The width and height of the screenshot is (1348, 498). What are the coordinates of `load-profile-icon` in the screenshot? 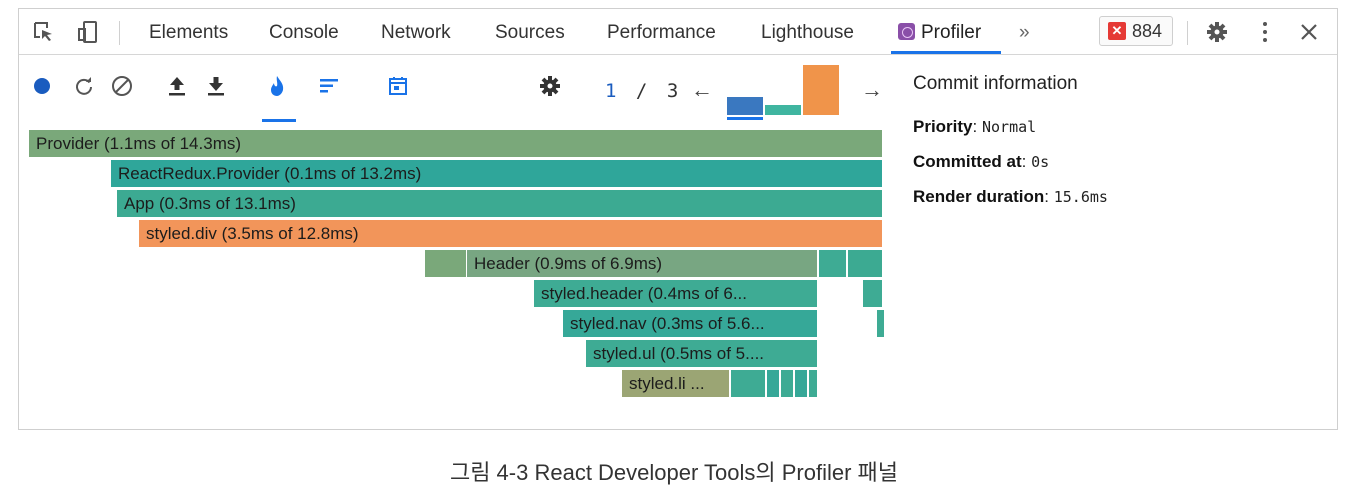 It's located at (177, 86).